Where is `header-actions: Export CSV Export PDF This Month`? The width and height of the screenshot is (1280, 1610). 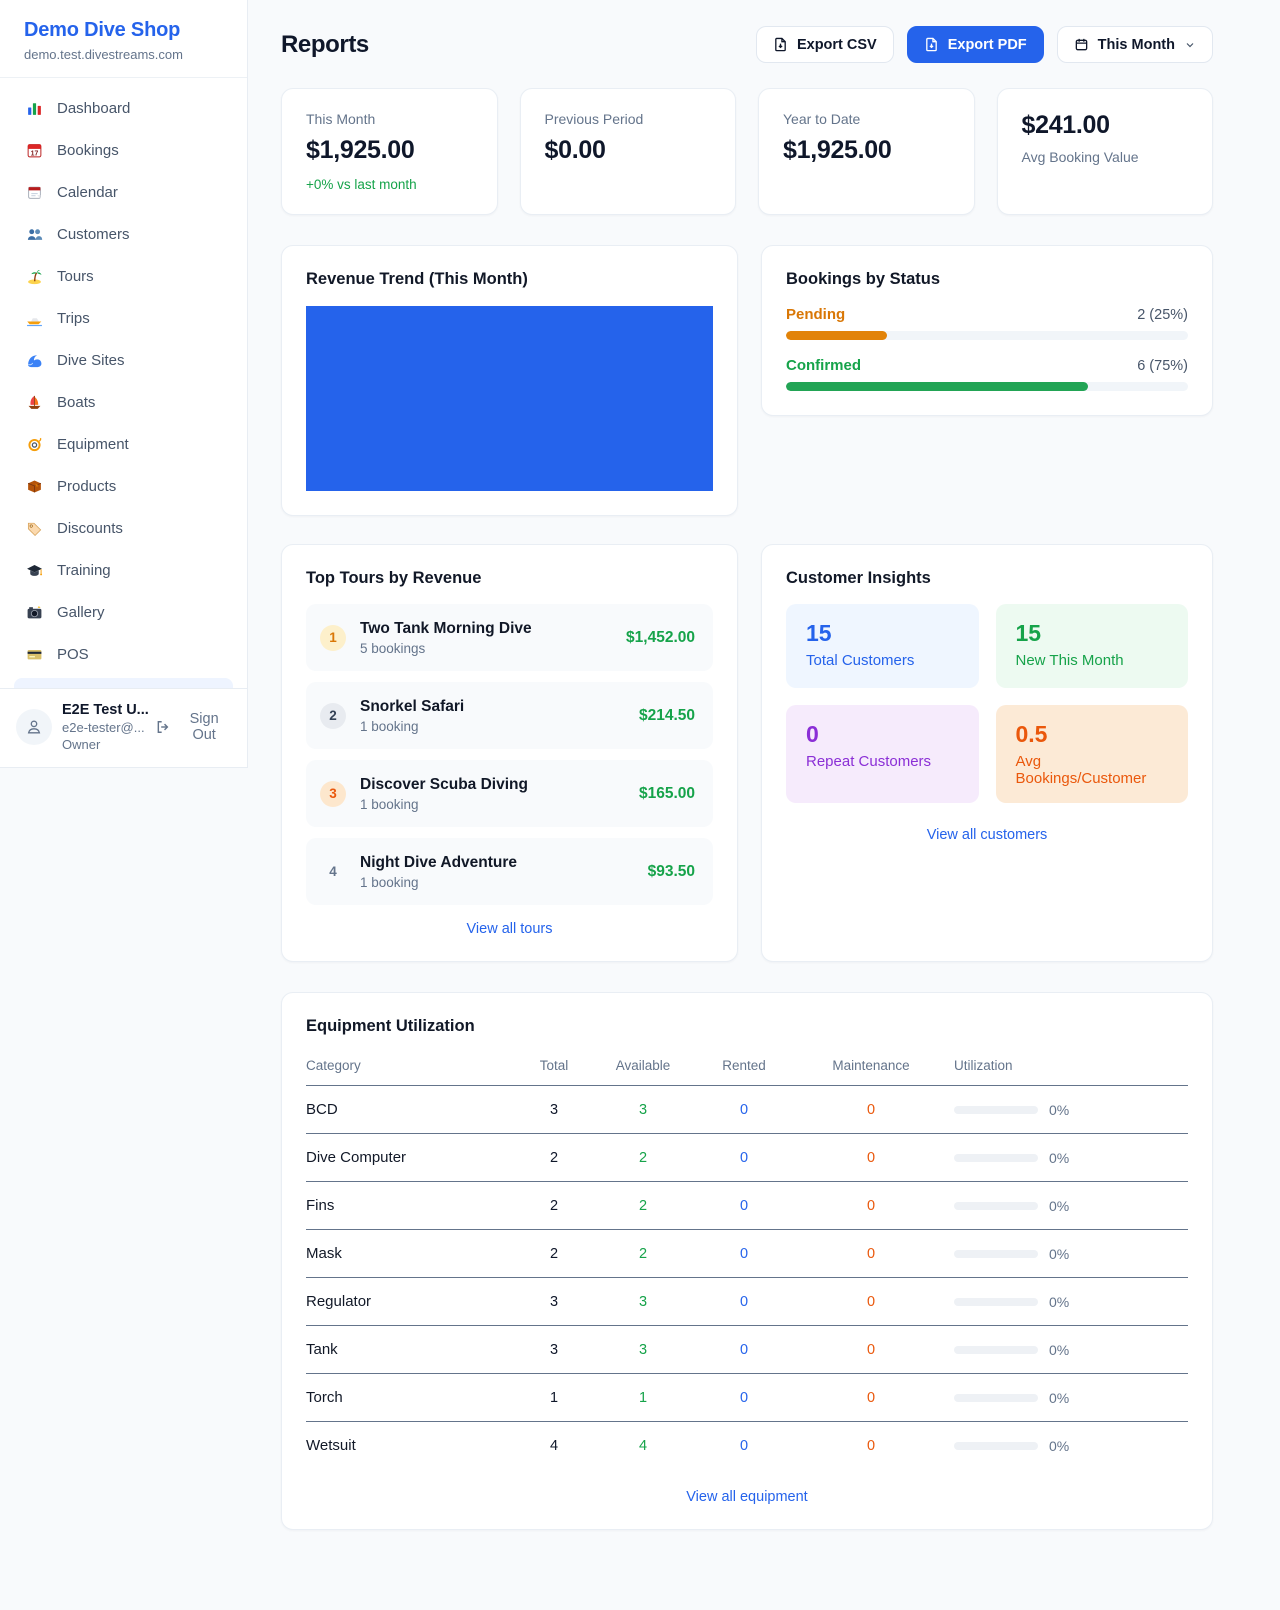
header-actions: Export CSV Export PDF This Month is located at coordinates (984, 44).